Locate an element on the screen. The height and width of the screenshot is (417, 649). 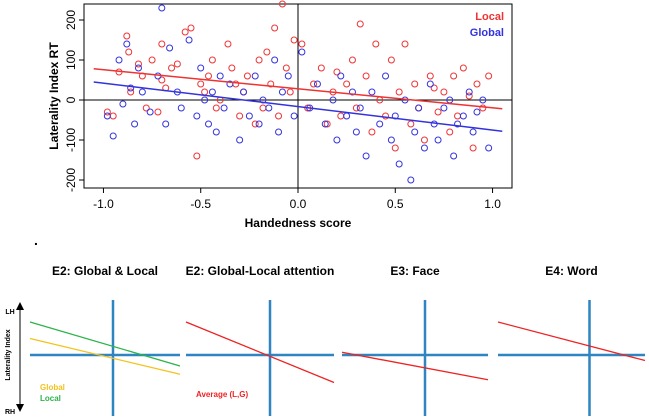
panel-legend-label: Average (L,G) is located at coordinates (222, 394).